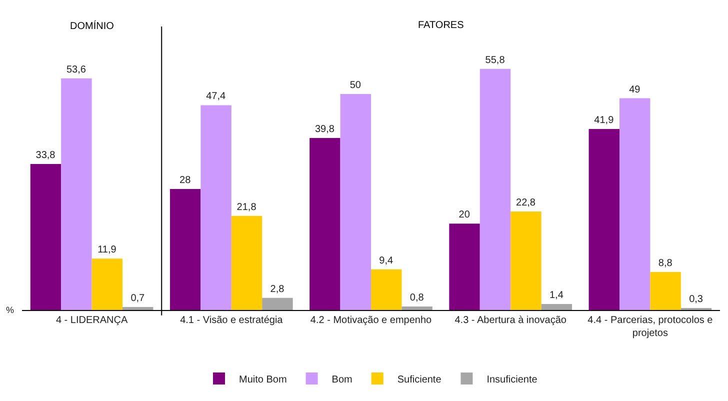 This screenshot has width=728, height=401. I want to click on x-tick-label: 4.4 - Parcerias, protocolos e projetos, so click(651, 327).